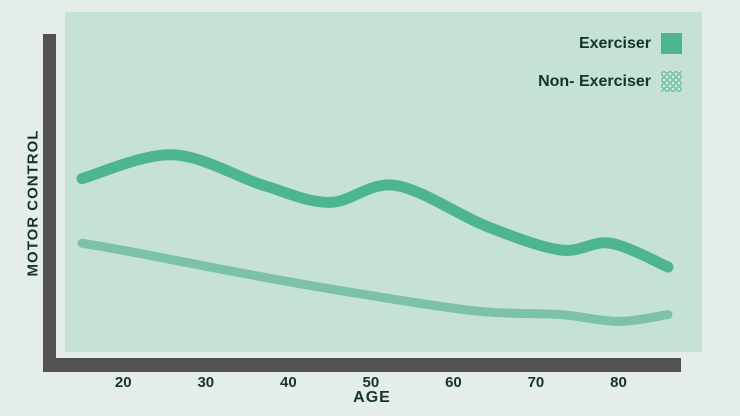 The width and height of the screenshot is (740, 416). Describe the element at coordinates (618, 382) in the screenshot. I see `x-tick-label: 80` at that location.